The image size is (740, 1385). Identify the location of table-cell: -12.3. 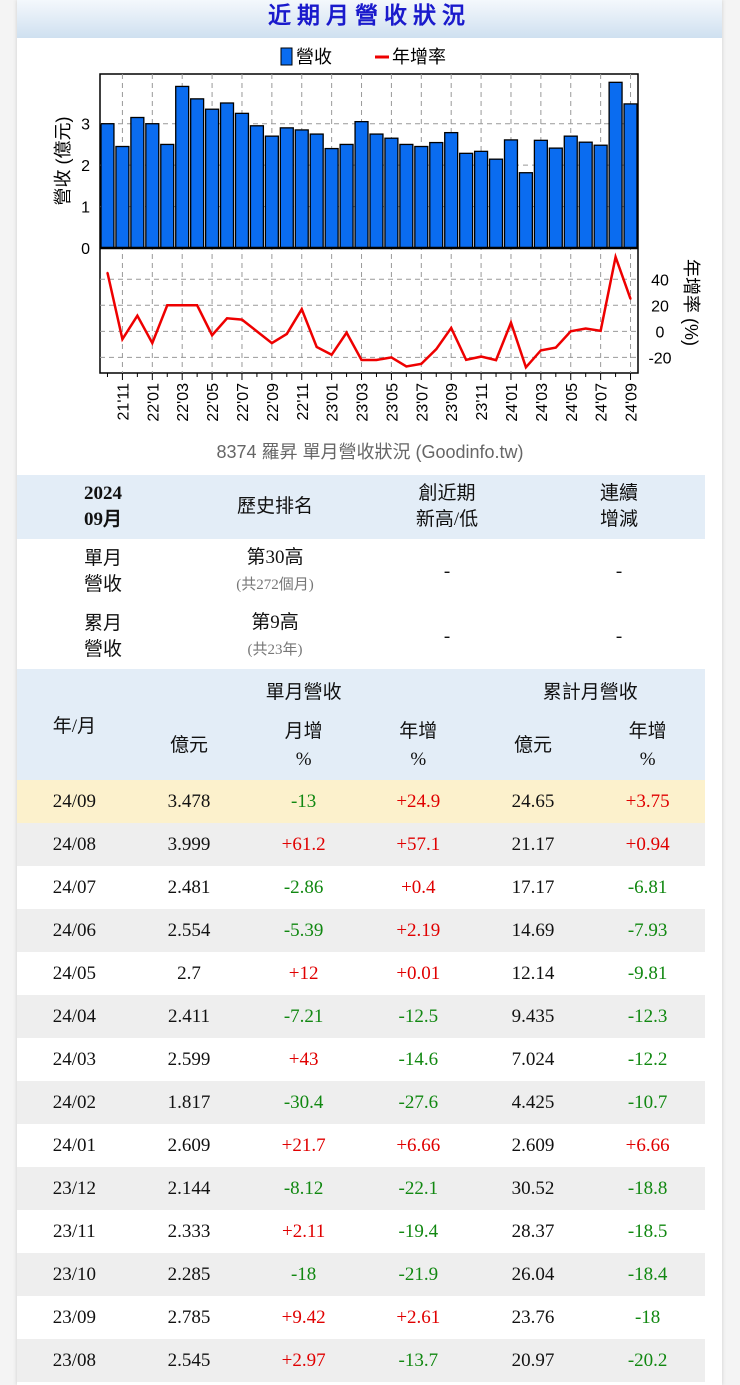
(647, 1016).